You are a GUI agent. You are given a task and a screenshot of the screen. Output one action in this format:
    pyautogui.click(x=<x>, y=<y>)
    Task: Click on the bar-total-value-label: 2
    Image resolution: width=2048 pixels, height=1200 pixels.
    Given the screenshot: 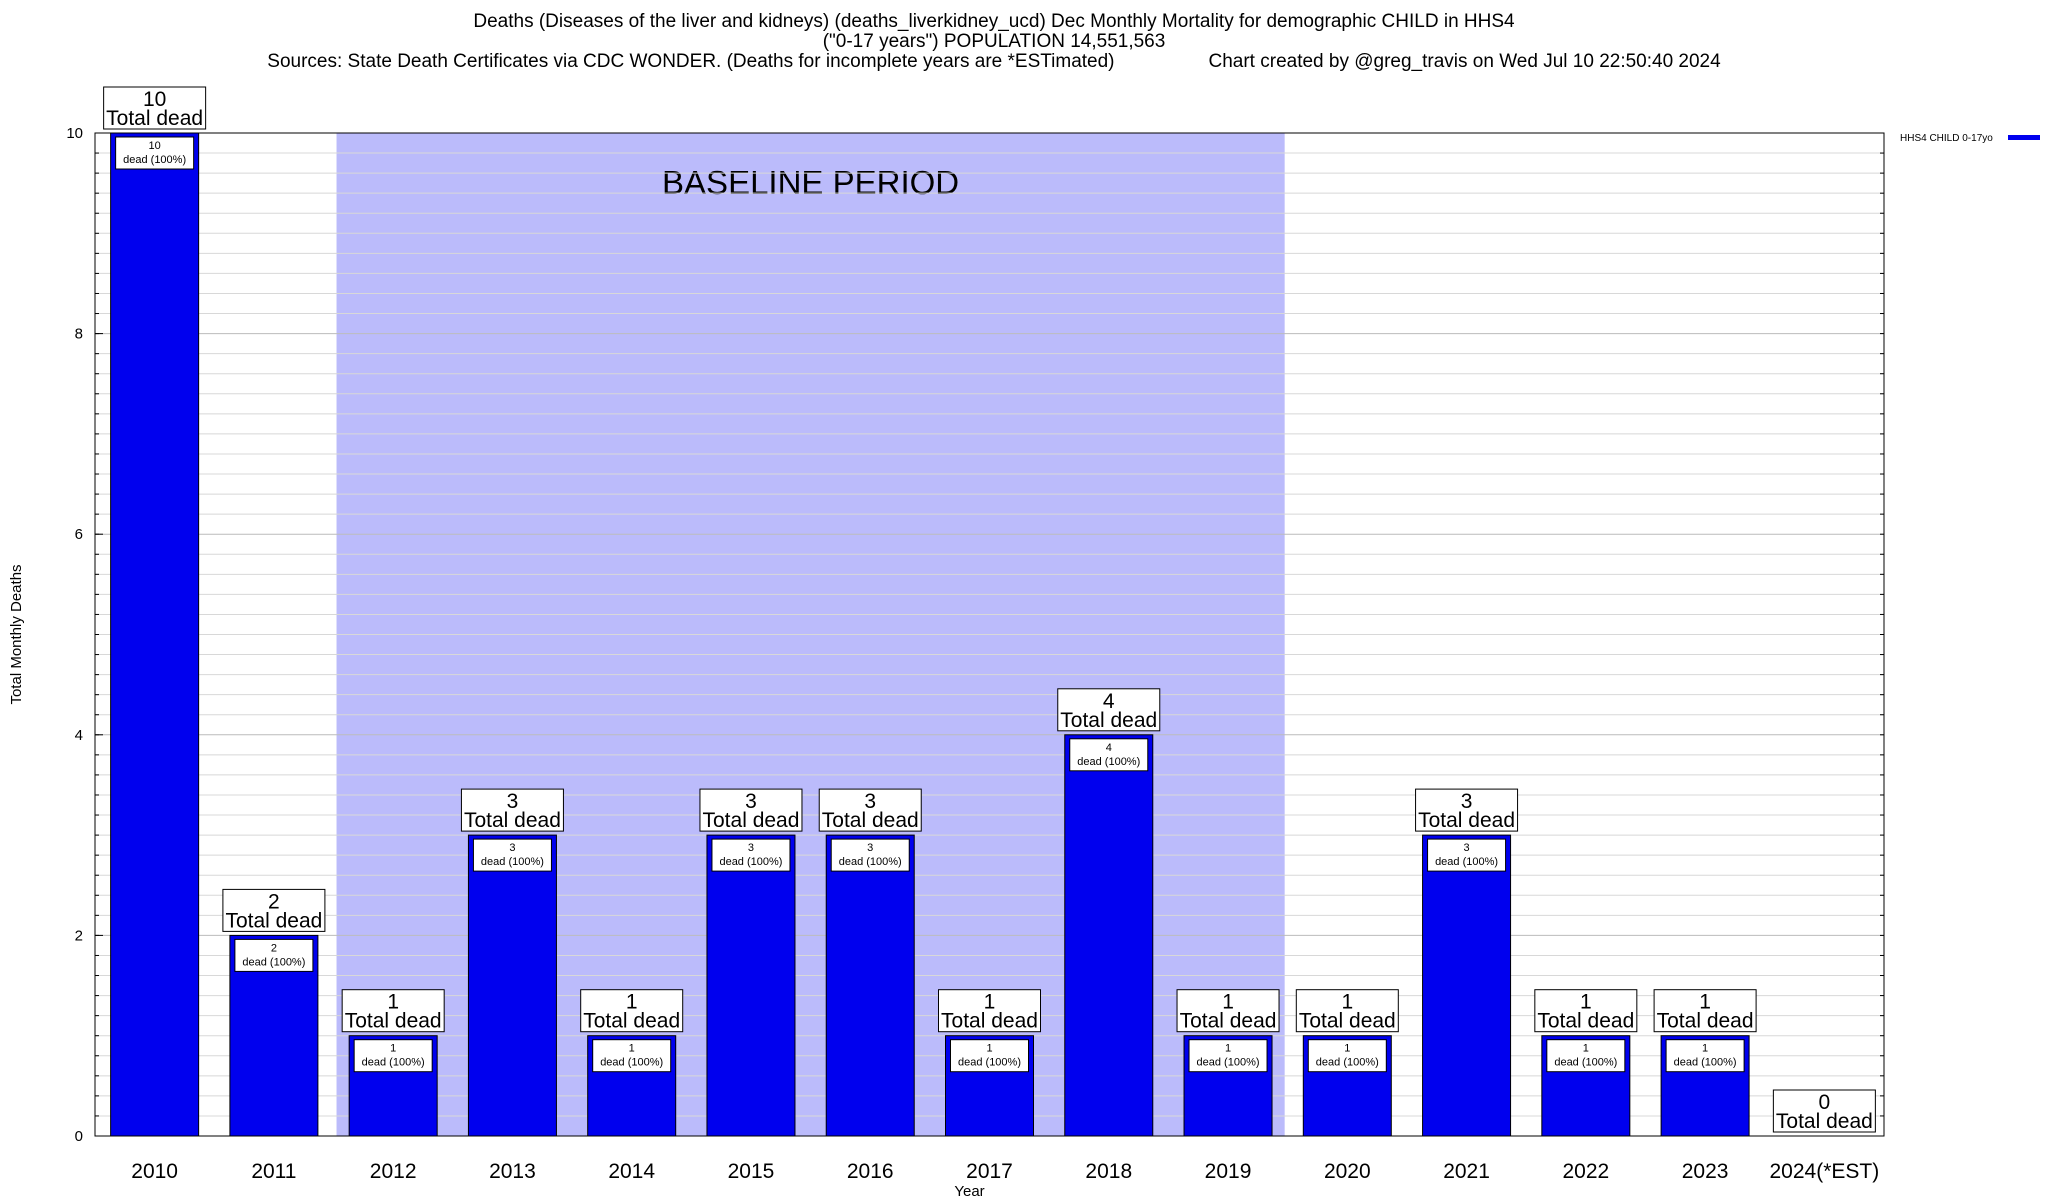 What is the action you would take?
    pyautogui.click(x=274, y=901)
    